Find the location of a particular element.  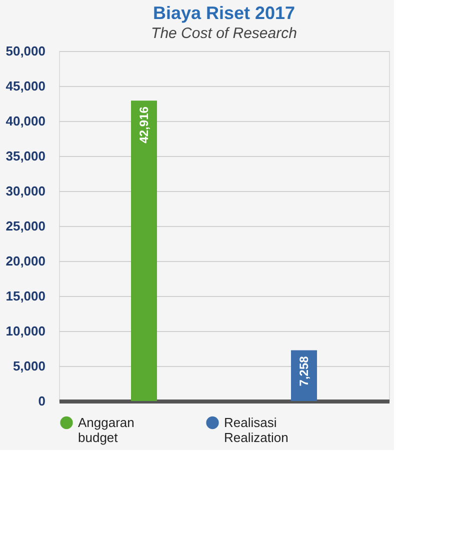

y-tick-label: 15,000 is located at coordinates (26, 296).